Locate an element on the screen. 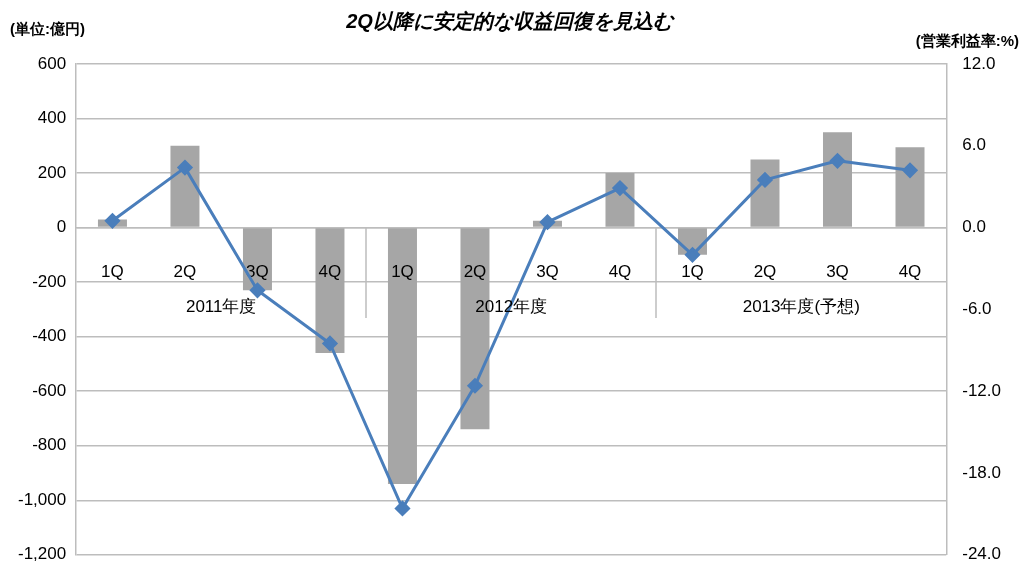  y2-tick-label: -24.0 is located at coordinates (981, 554).